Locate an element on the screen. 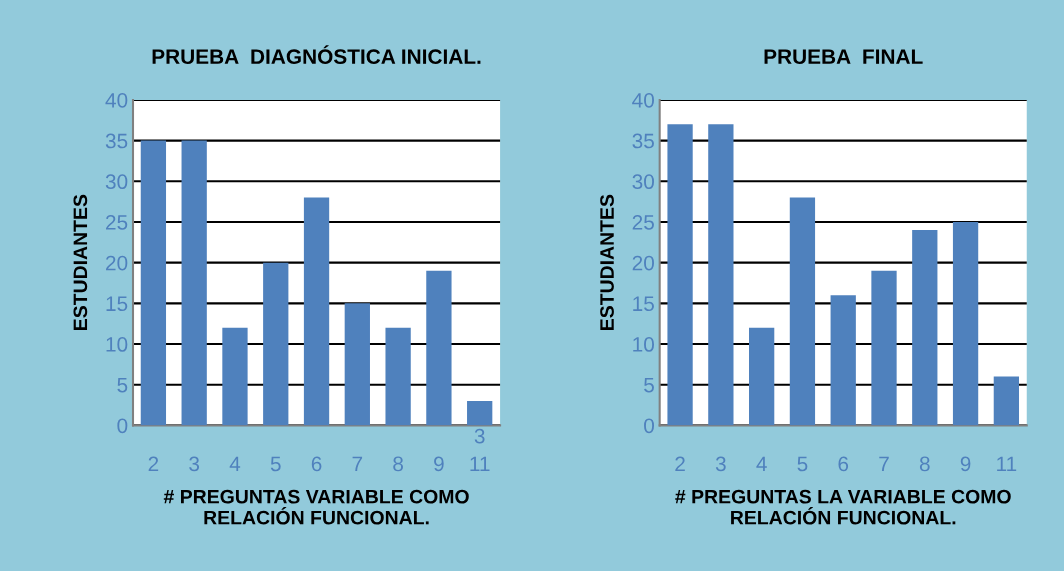  x-axis-title: # PREGUNTAS LA VARIABLE COMO RELACIÓN FUNCIONAL. is located at coordinates (843, 507).